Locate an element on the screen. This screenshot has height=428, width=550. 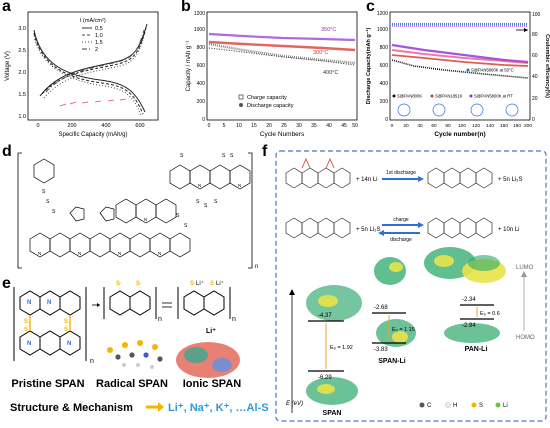
a-ytick-2.5: 2.5 is located at coordinates (22, 51).